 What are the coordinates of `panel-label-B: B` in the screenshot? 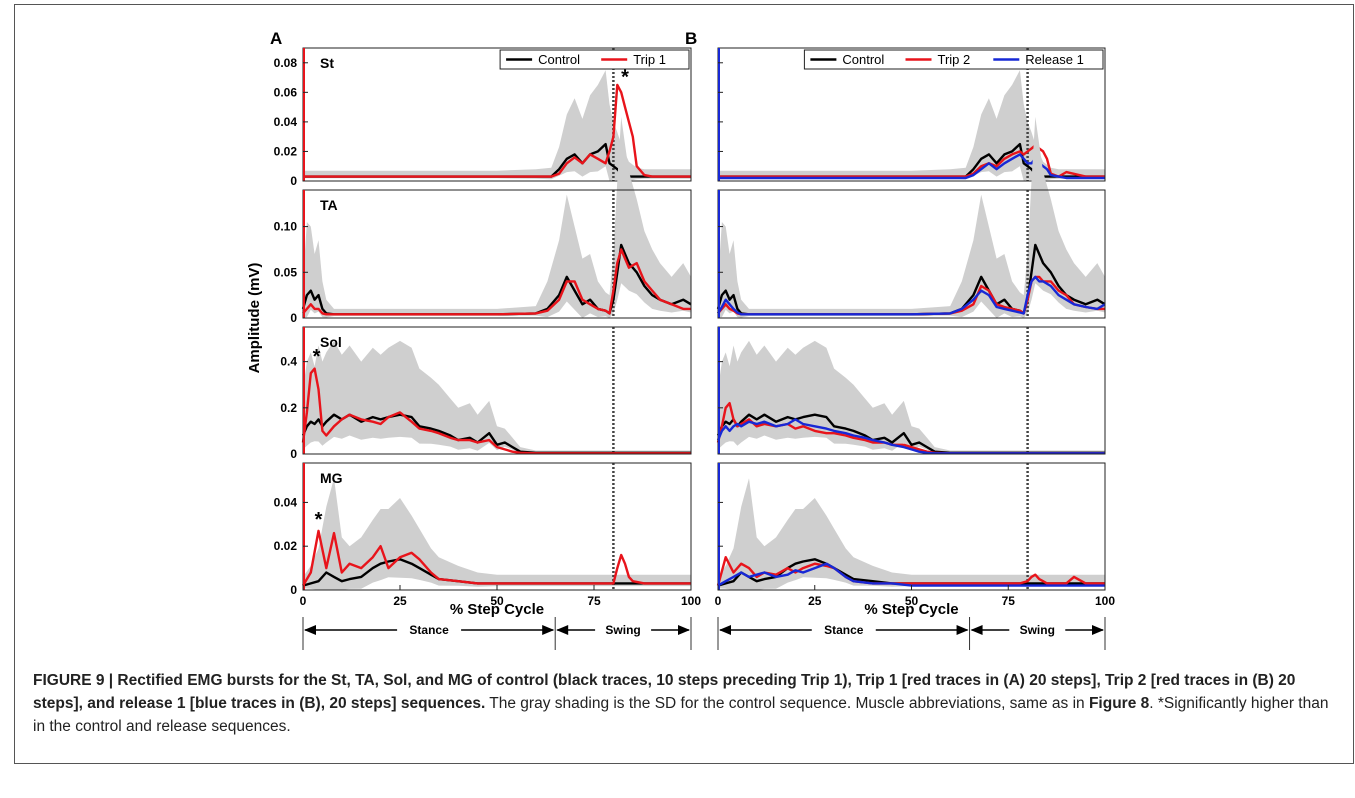 It's located at (691, 38).